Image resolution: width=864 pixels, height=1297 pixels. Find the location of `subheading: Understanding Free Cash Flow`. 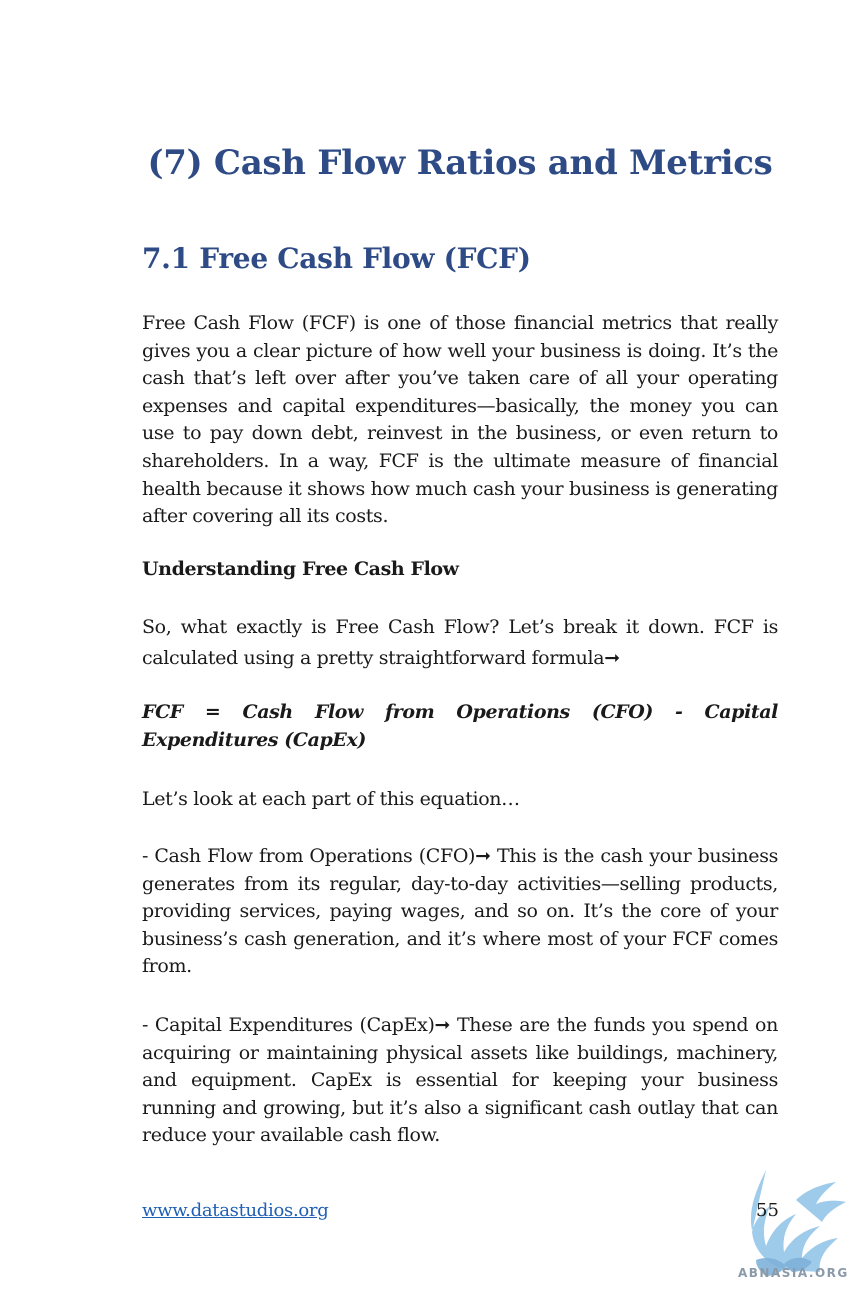

subheading: Understanding Free Cash Flow is located at coordinates (300, 569).